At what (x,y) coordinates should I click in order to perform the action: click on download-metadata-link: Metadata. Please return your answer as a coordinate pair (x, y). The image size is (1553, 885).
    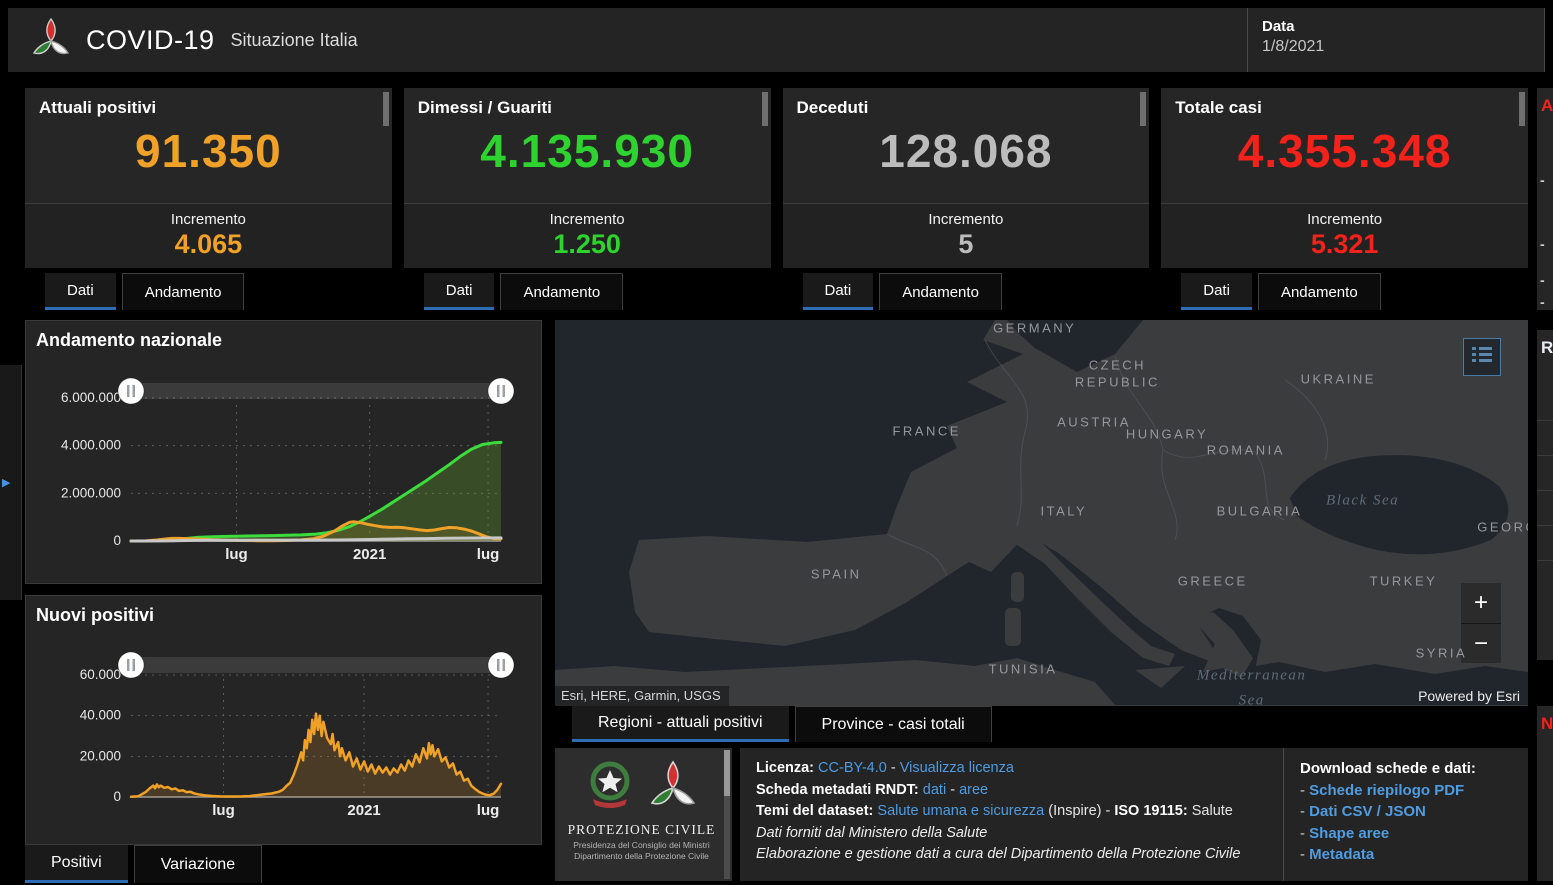
    Looking at the image, I should click on (1342, 854).